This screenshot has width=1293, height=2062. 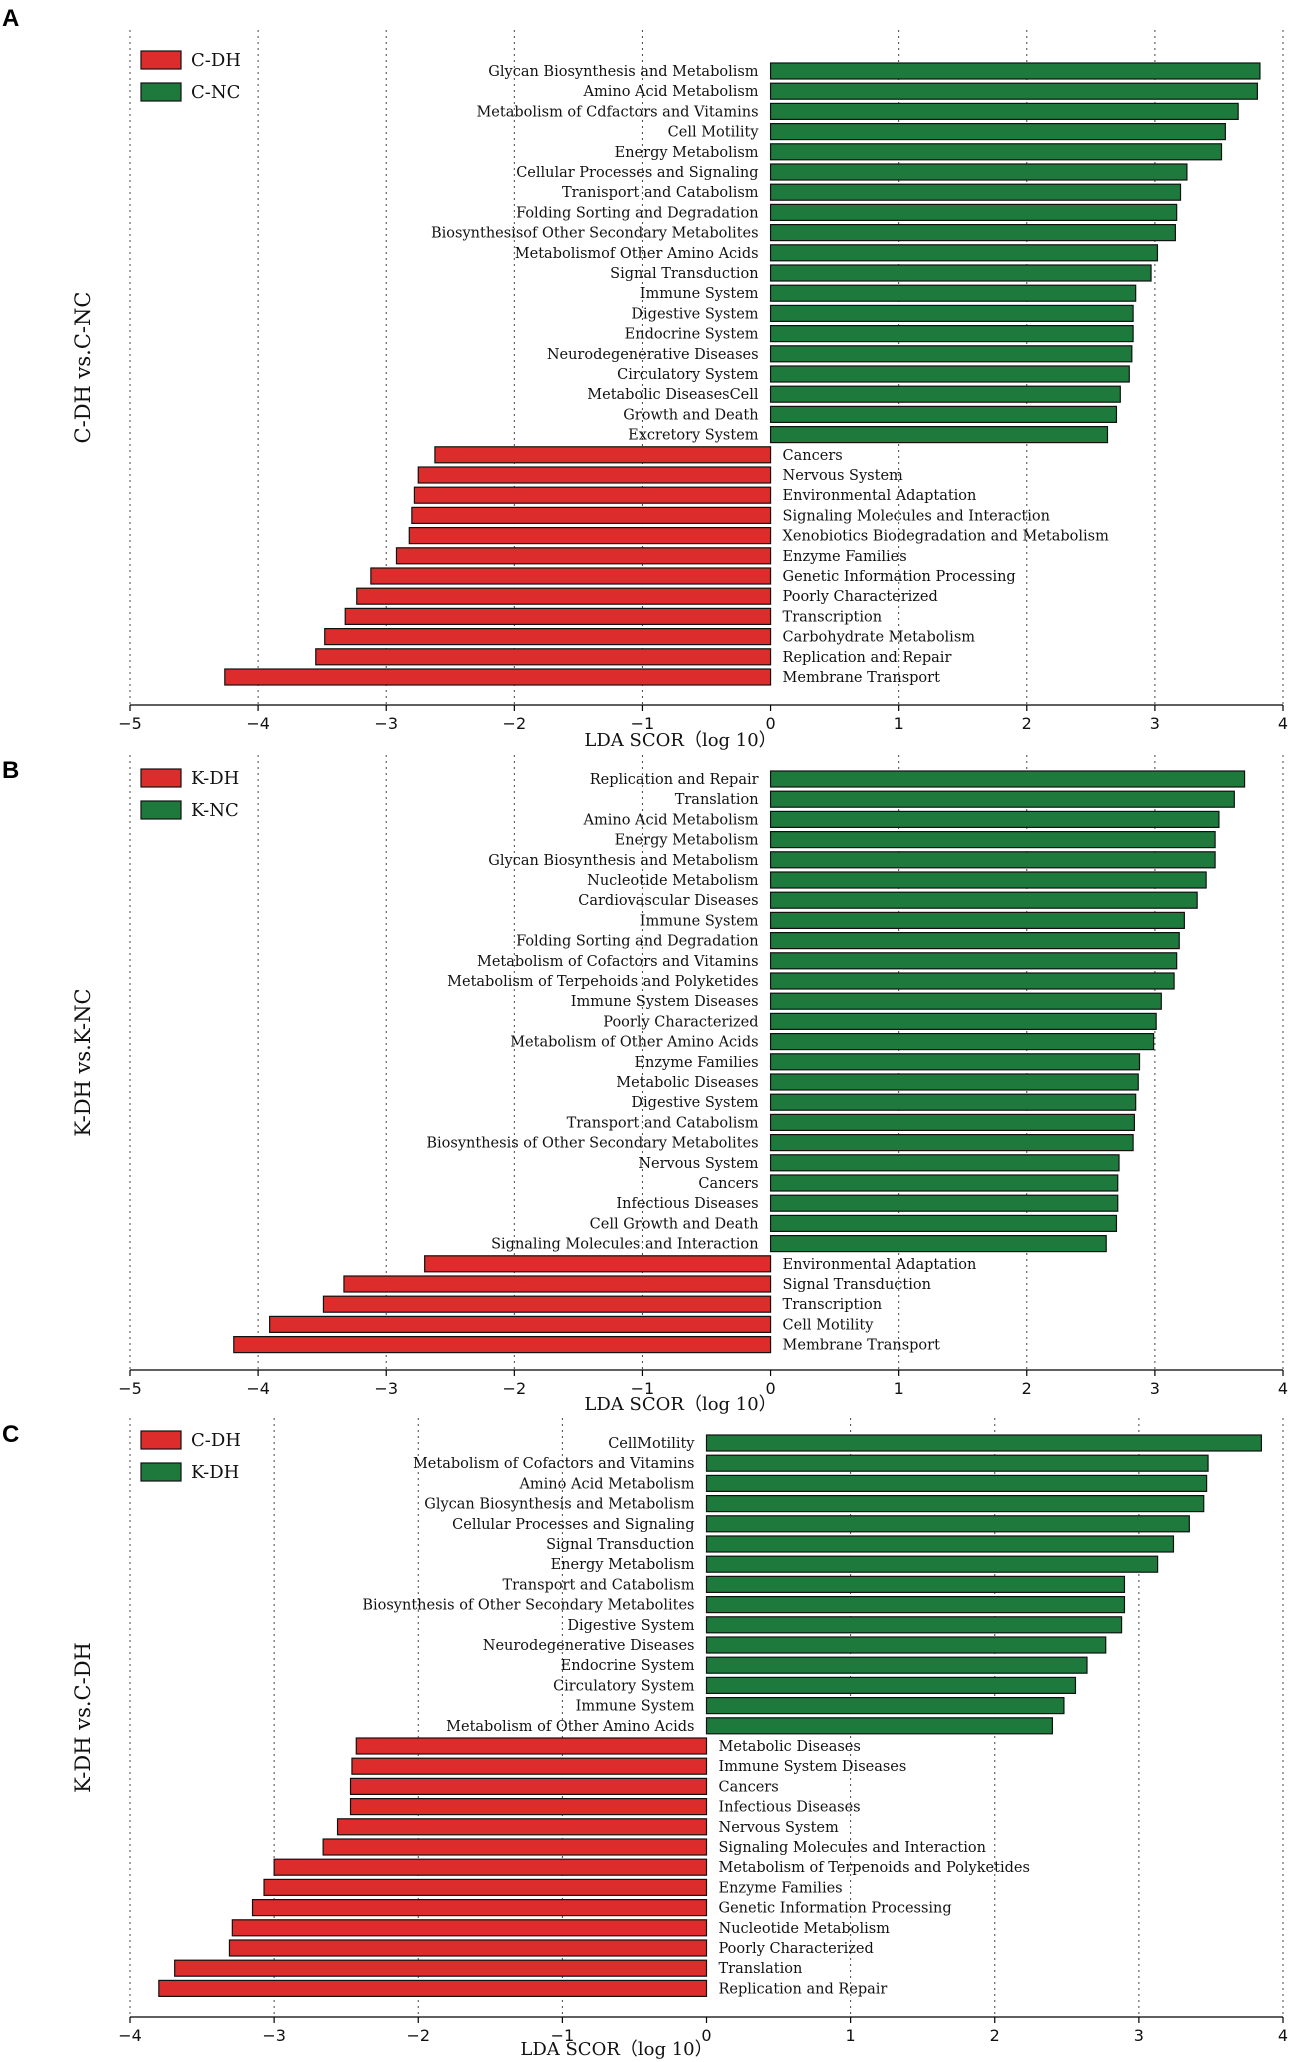 What do you see at coordinates (805, 1929) in the screenshot?
I see `bar-label: Nucleotide Metabolism` at bounding box center [805, 1929].